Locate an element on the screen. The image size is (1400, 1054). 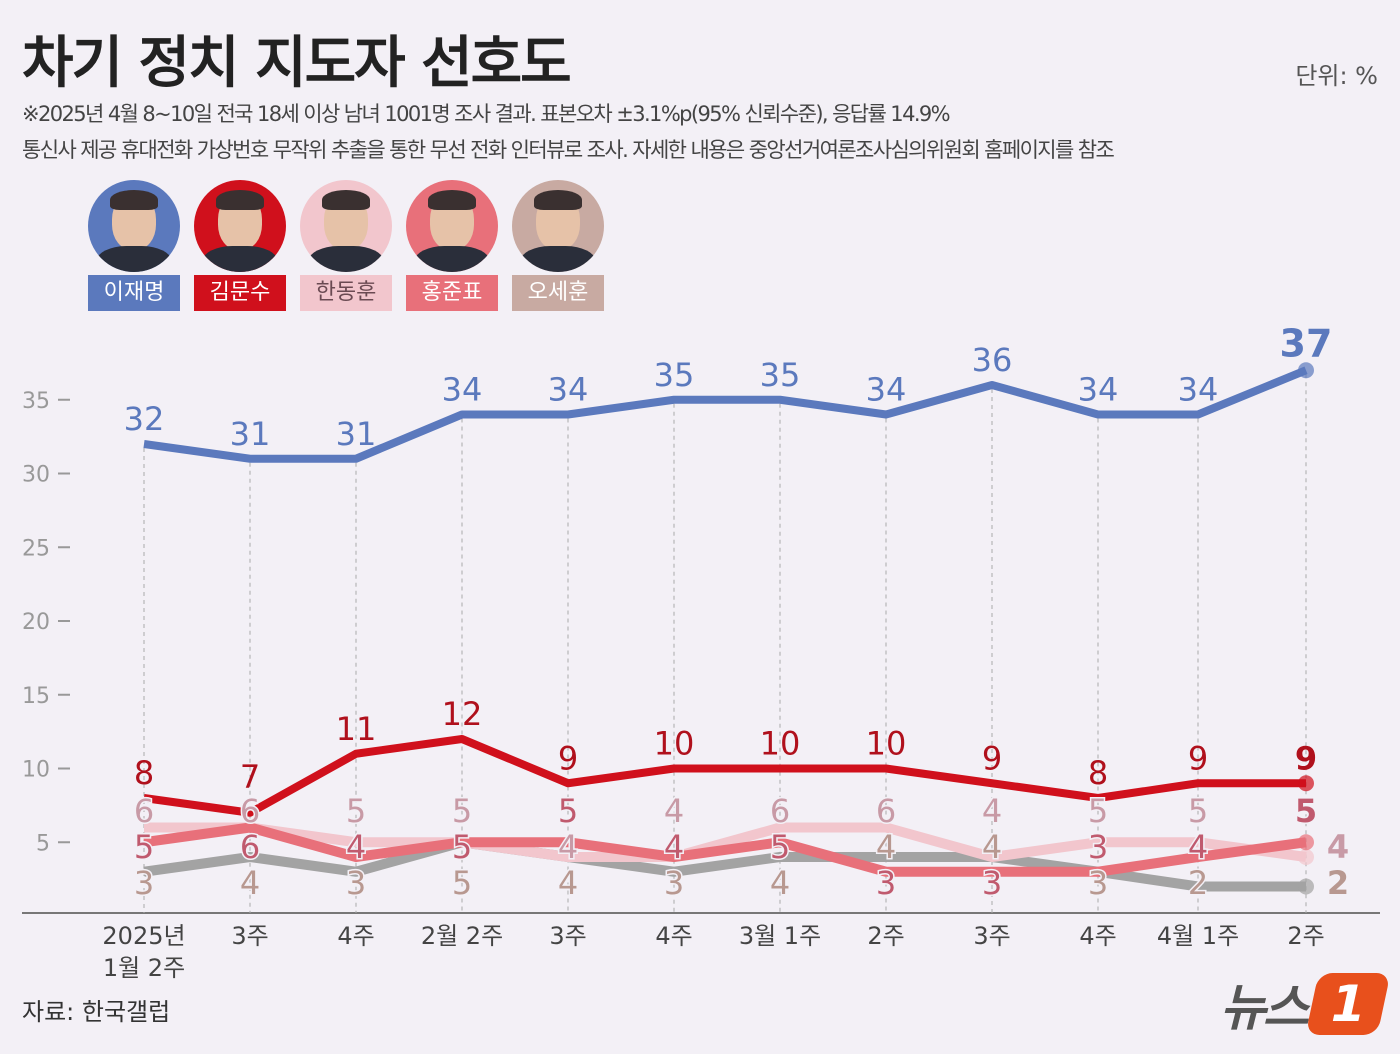
x-tick-label: 2025년 is located at coordinates (143, 936).